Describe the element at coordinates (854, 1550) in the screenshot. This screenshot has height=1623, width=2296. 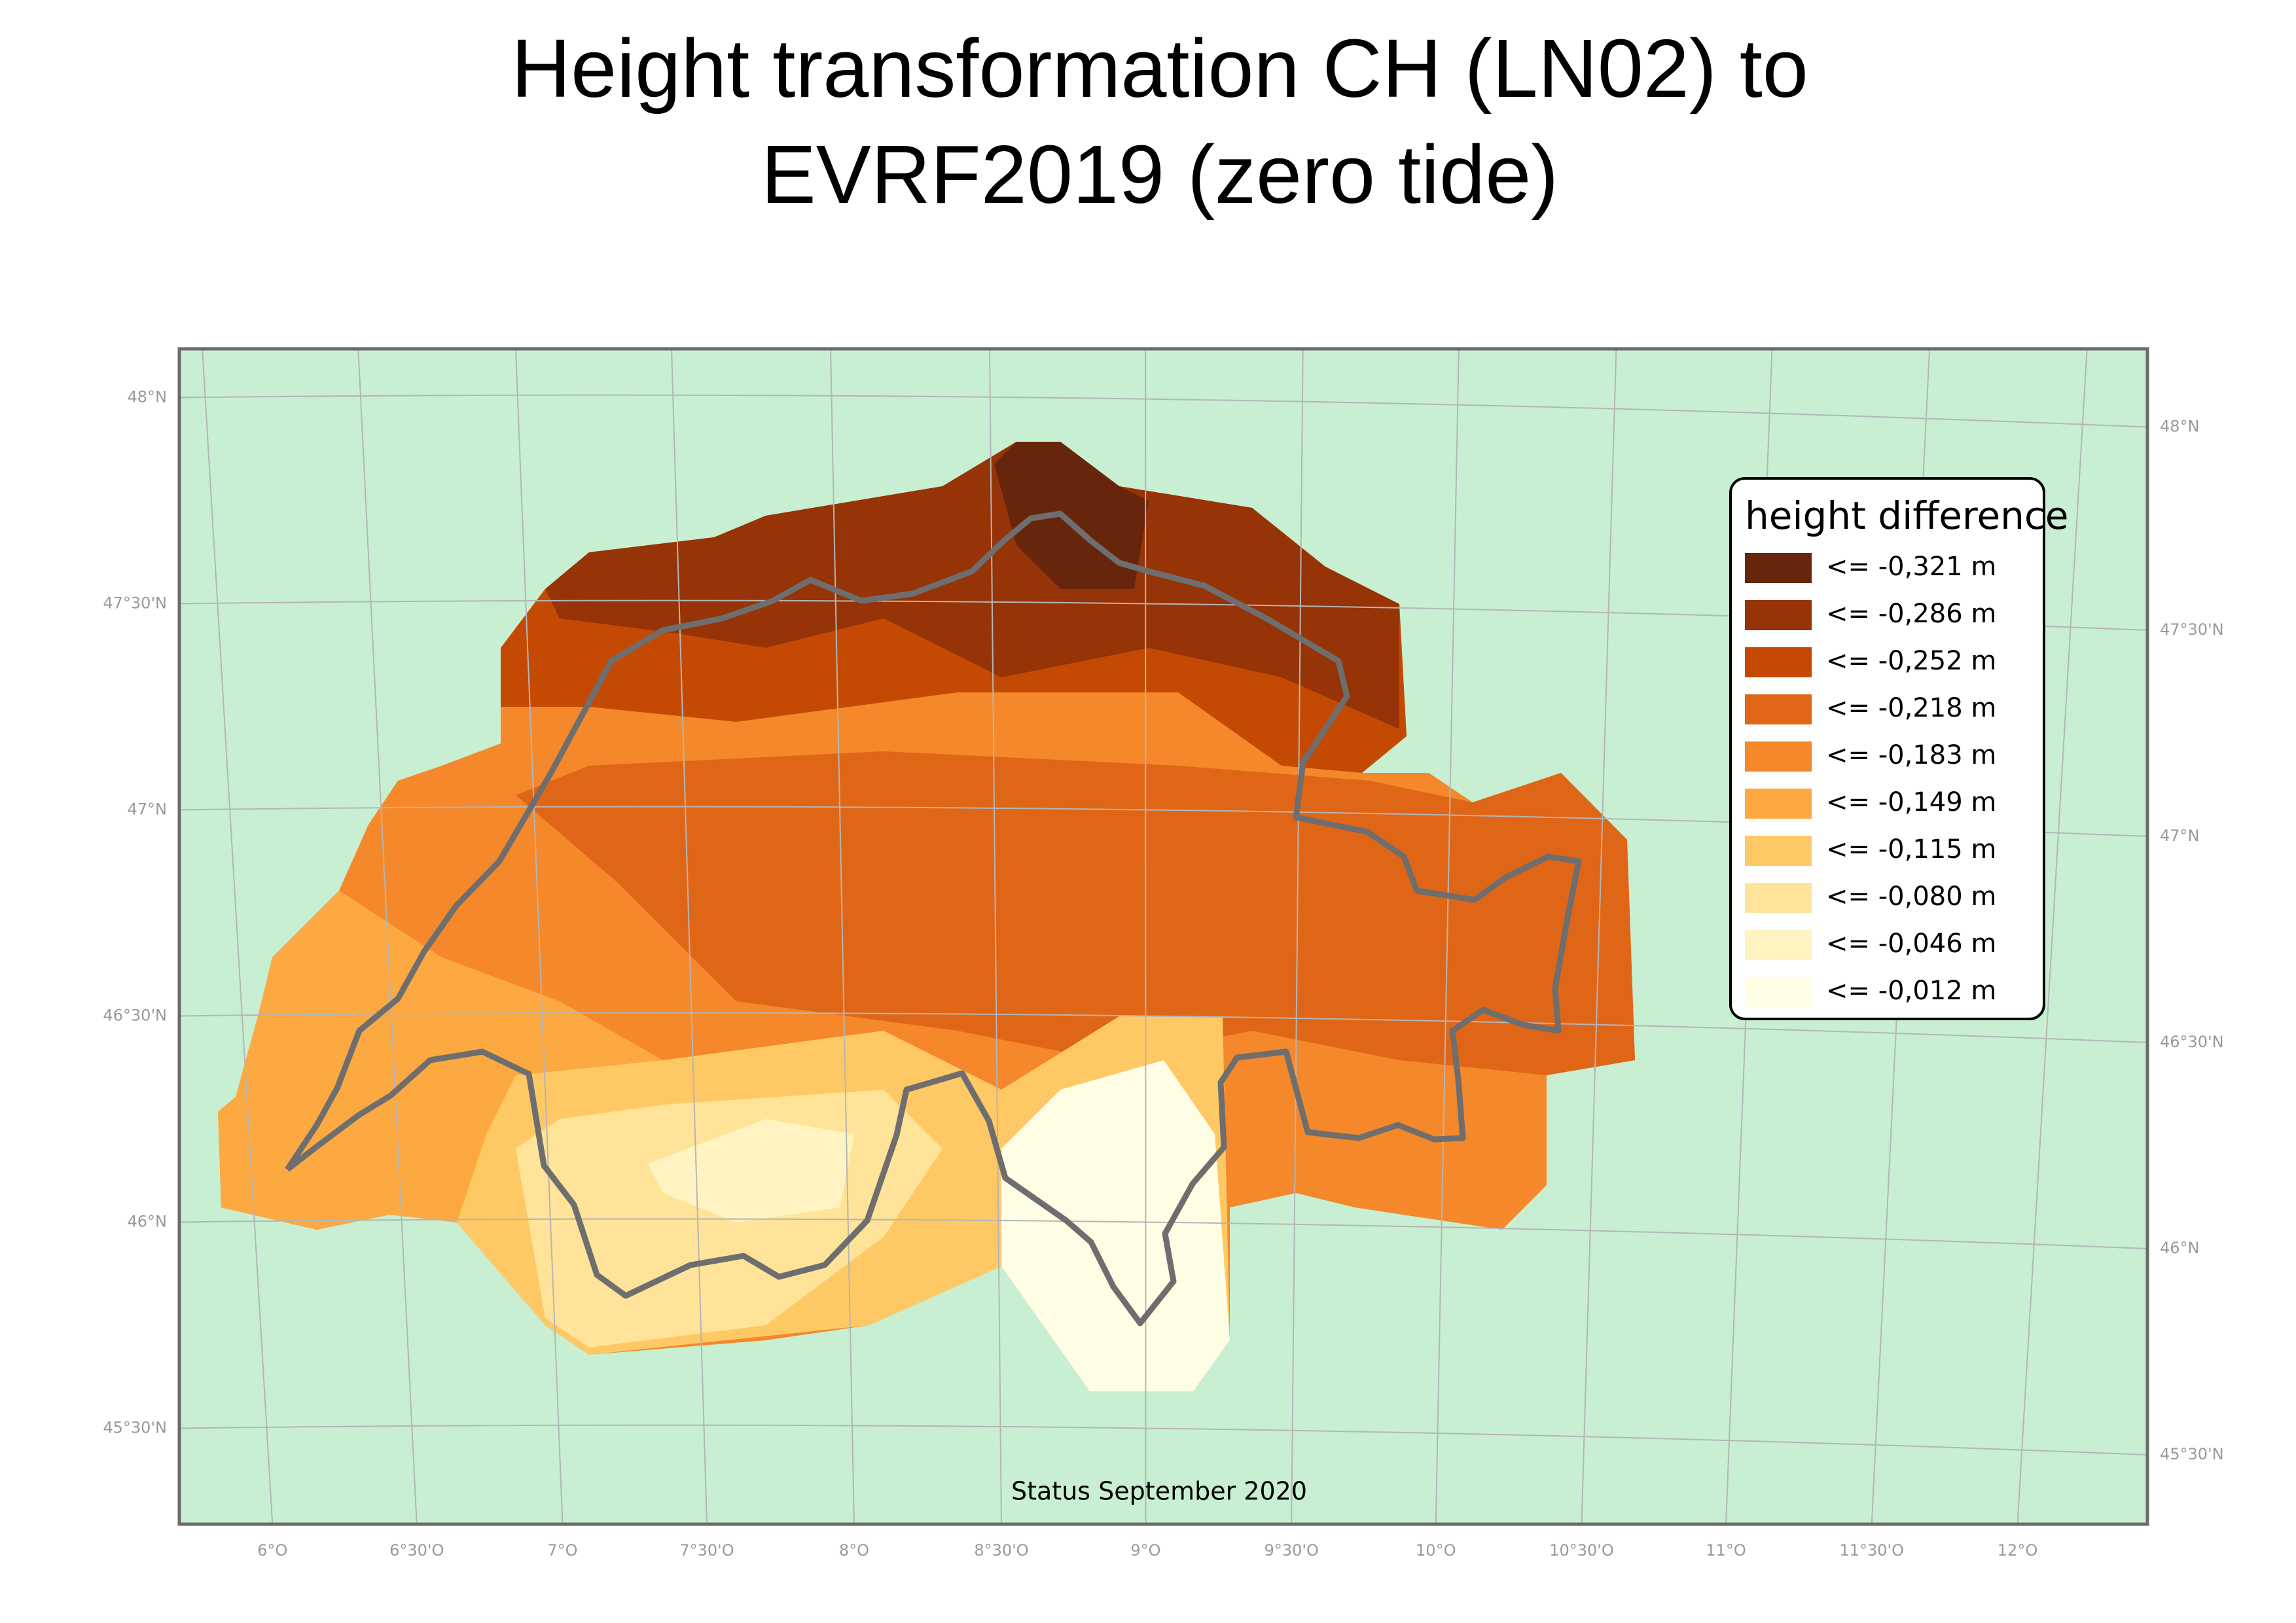
I see `lon-label: 8°O` at that location.